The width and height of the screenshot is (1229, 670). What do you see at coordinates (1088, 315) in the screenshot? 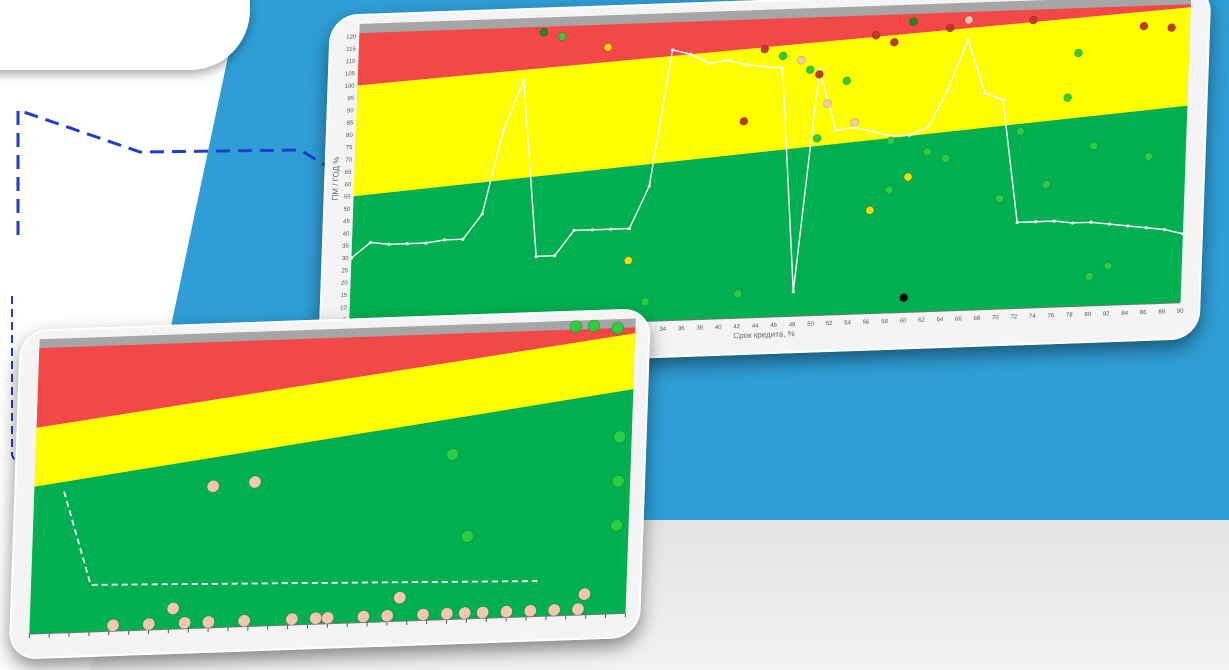
I see `x-tick-label: 80` at bounding box center [1088, 315].